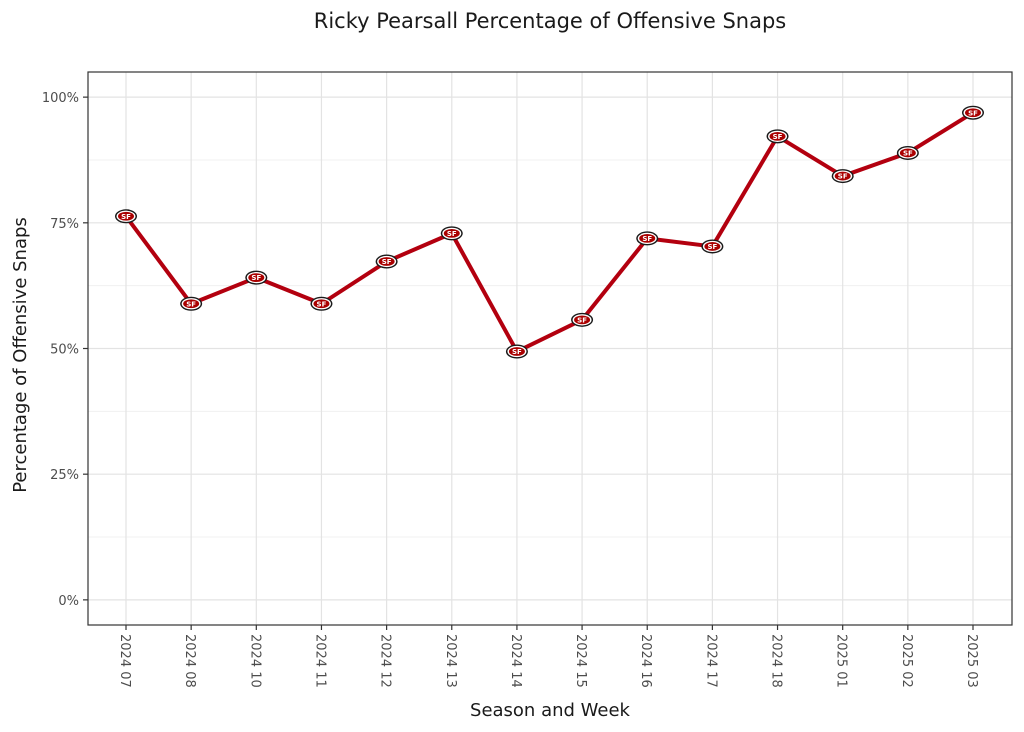 This screenshot has height=732, width=1024. I want to click on x-tick-label: 2024 16, so click(645, 661).